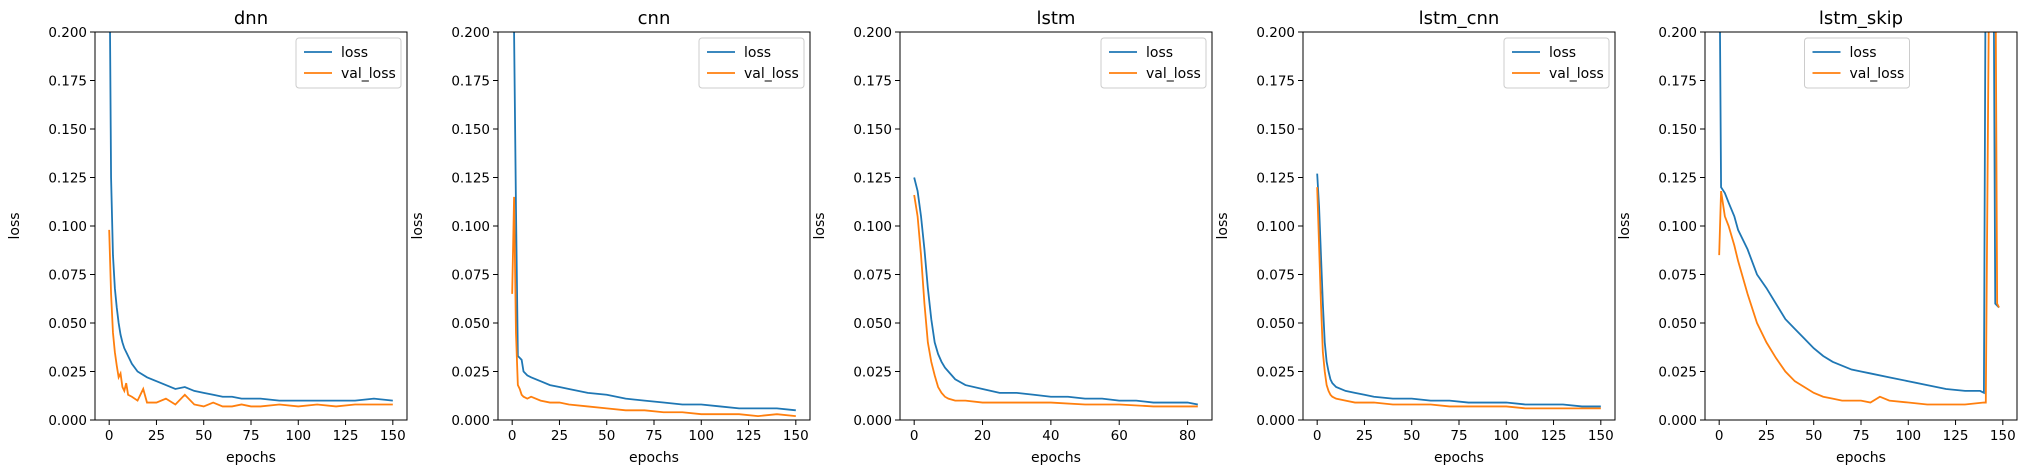  I want to click on x-tick-label: 20, so click(982, 436).